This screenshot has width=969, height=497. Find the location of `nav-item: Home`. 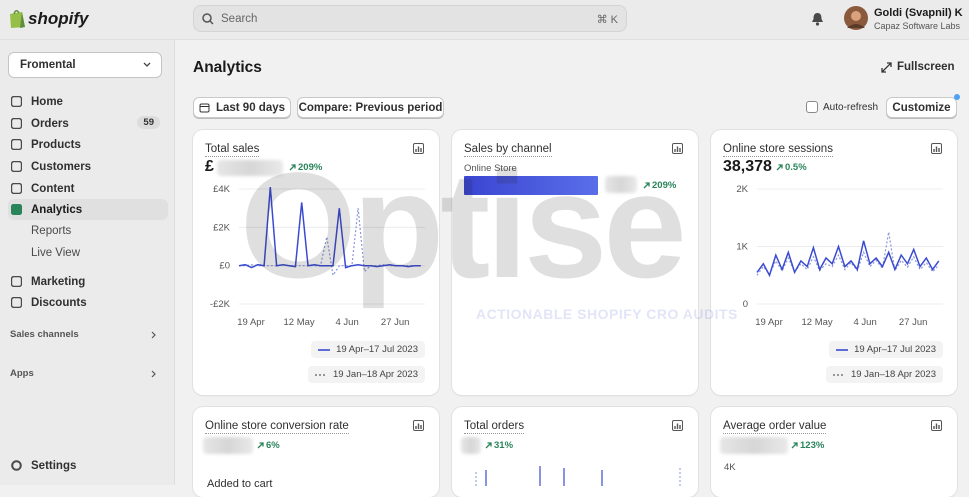

nav-item: Home is located at coordinates (88, 101).